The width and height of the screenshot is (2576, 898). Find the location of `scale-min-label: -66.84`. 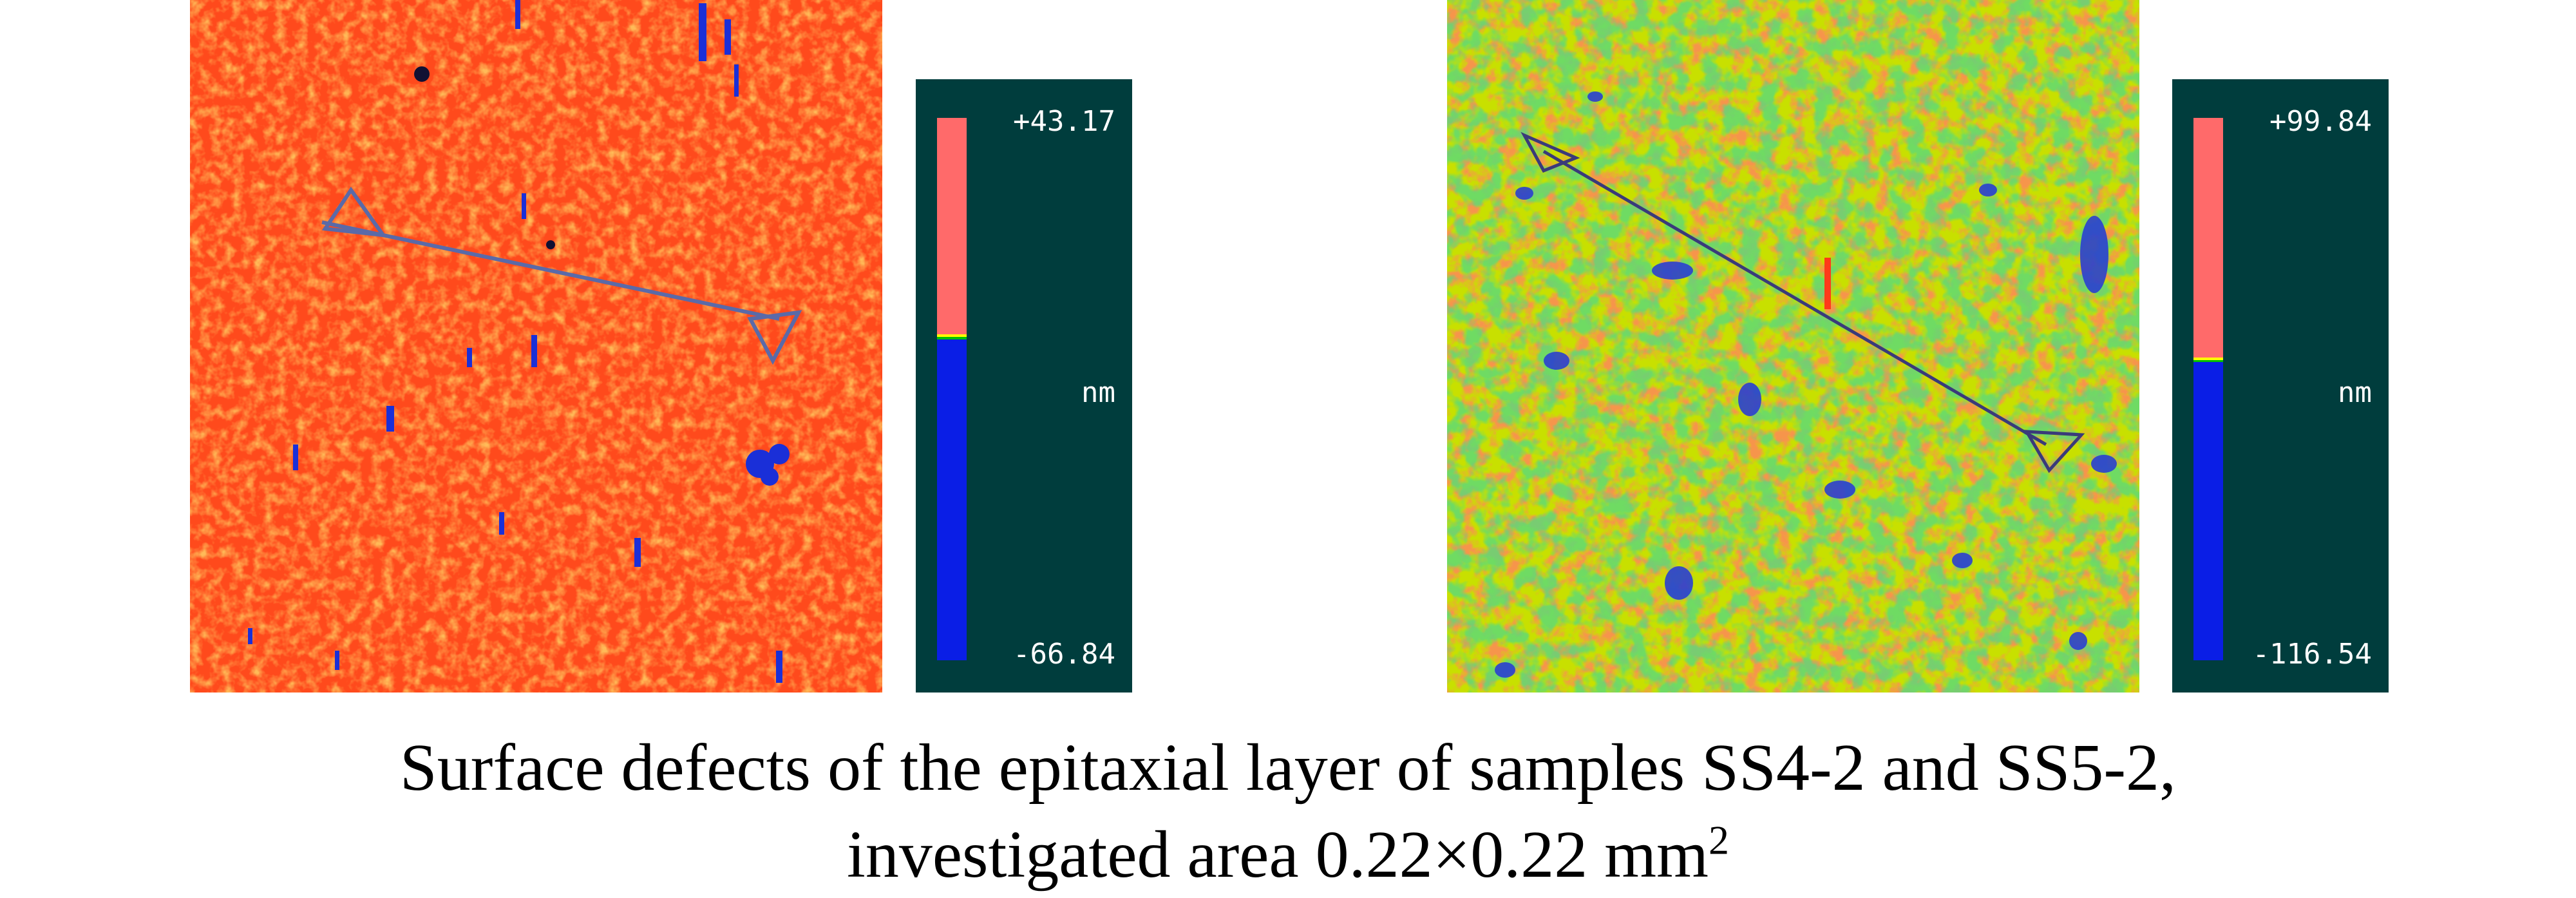

scale-min-label: -66.84 is located at coordinates (1064, 654).